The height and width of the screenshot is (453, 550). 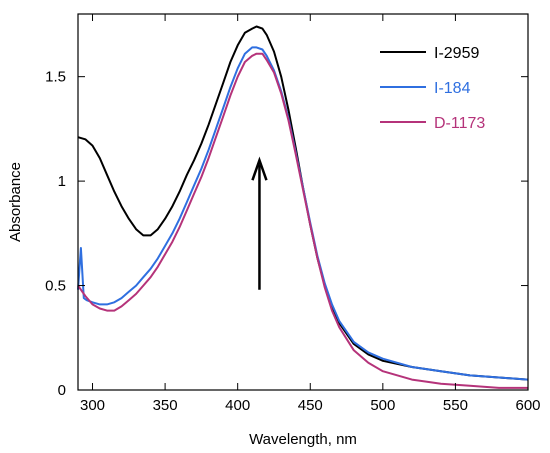 I want to click on y-tick-label: 0.5, so click(x=55, y=286).